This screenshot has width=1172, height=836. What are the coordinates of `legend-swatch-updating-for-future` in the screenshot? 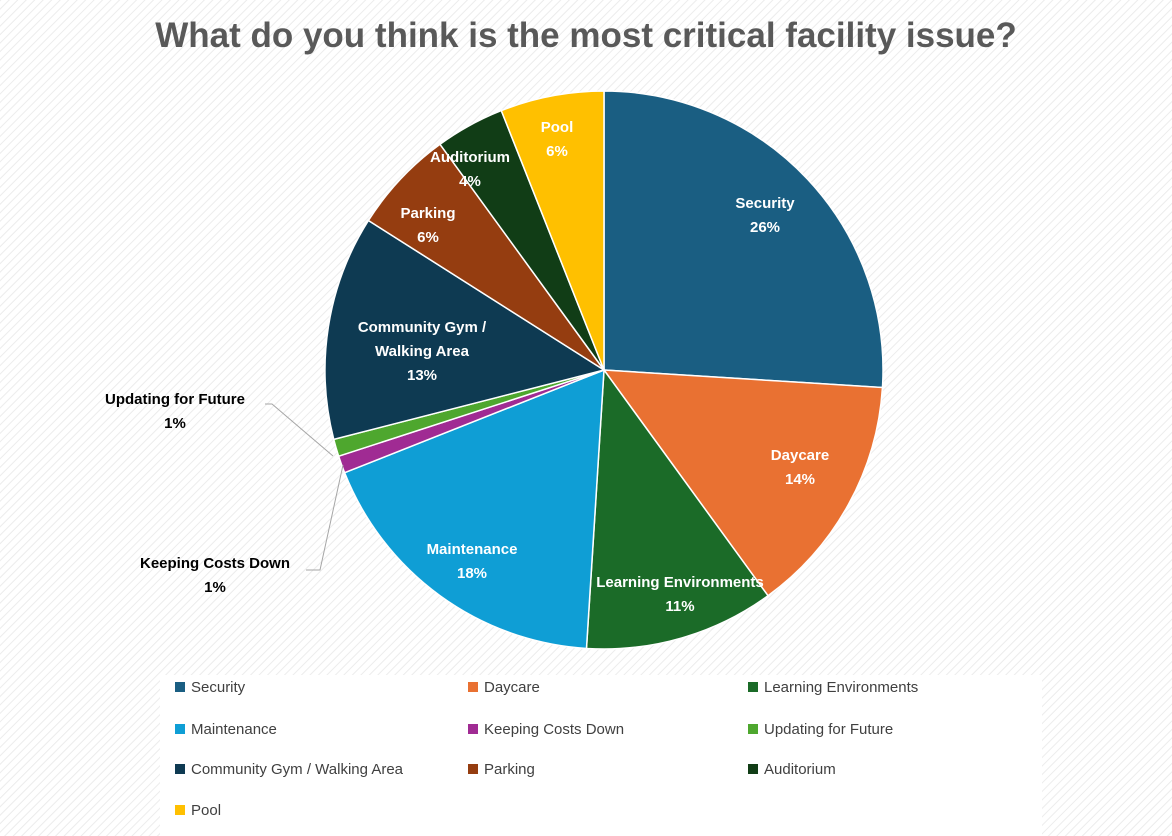 It's located at (753, 729).